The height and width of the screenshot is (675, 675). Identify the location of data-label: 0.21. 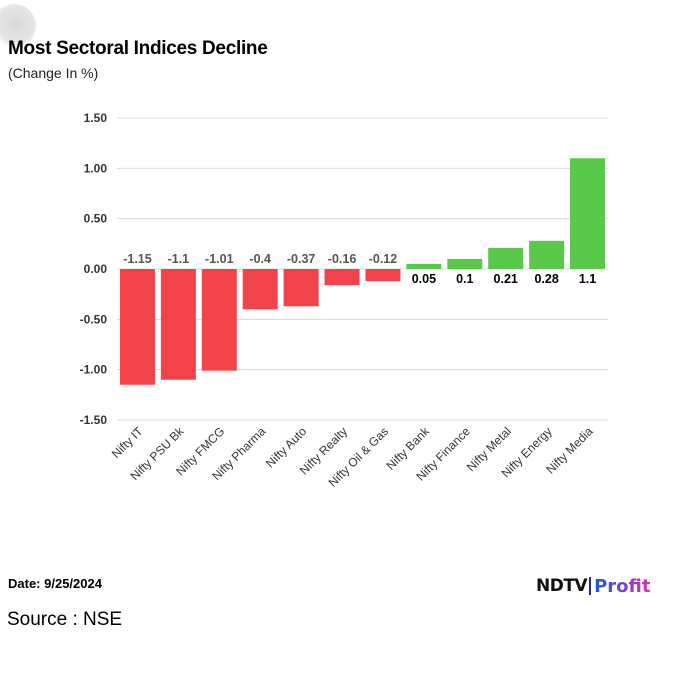
(506, 279).